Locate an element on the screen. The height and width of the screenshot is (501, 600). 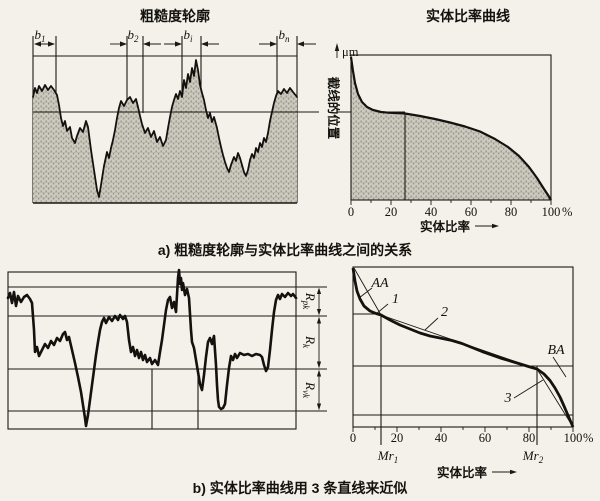
zone-label-rk: Rk is located at coordinates (309, 342).